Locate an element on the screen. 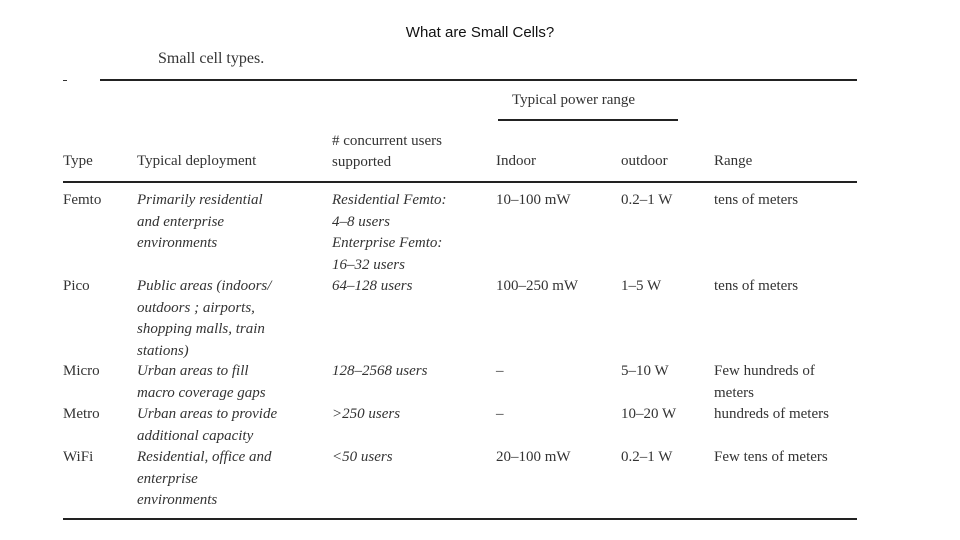 Image resolution: width=960 pixels, height=540 pixels. cell-range: Few tens of meters is located at coordinates (771, 457).